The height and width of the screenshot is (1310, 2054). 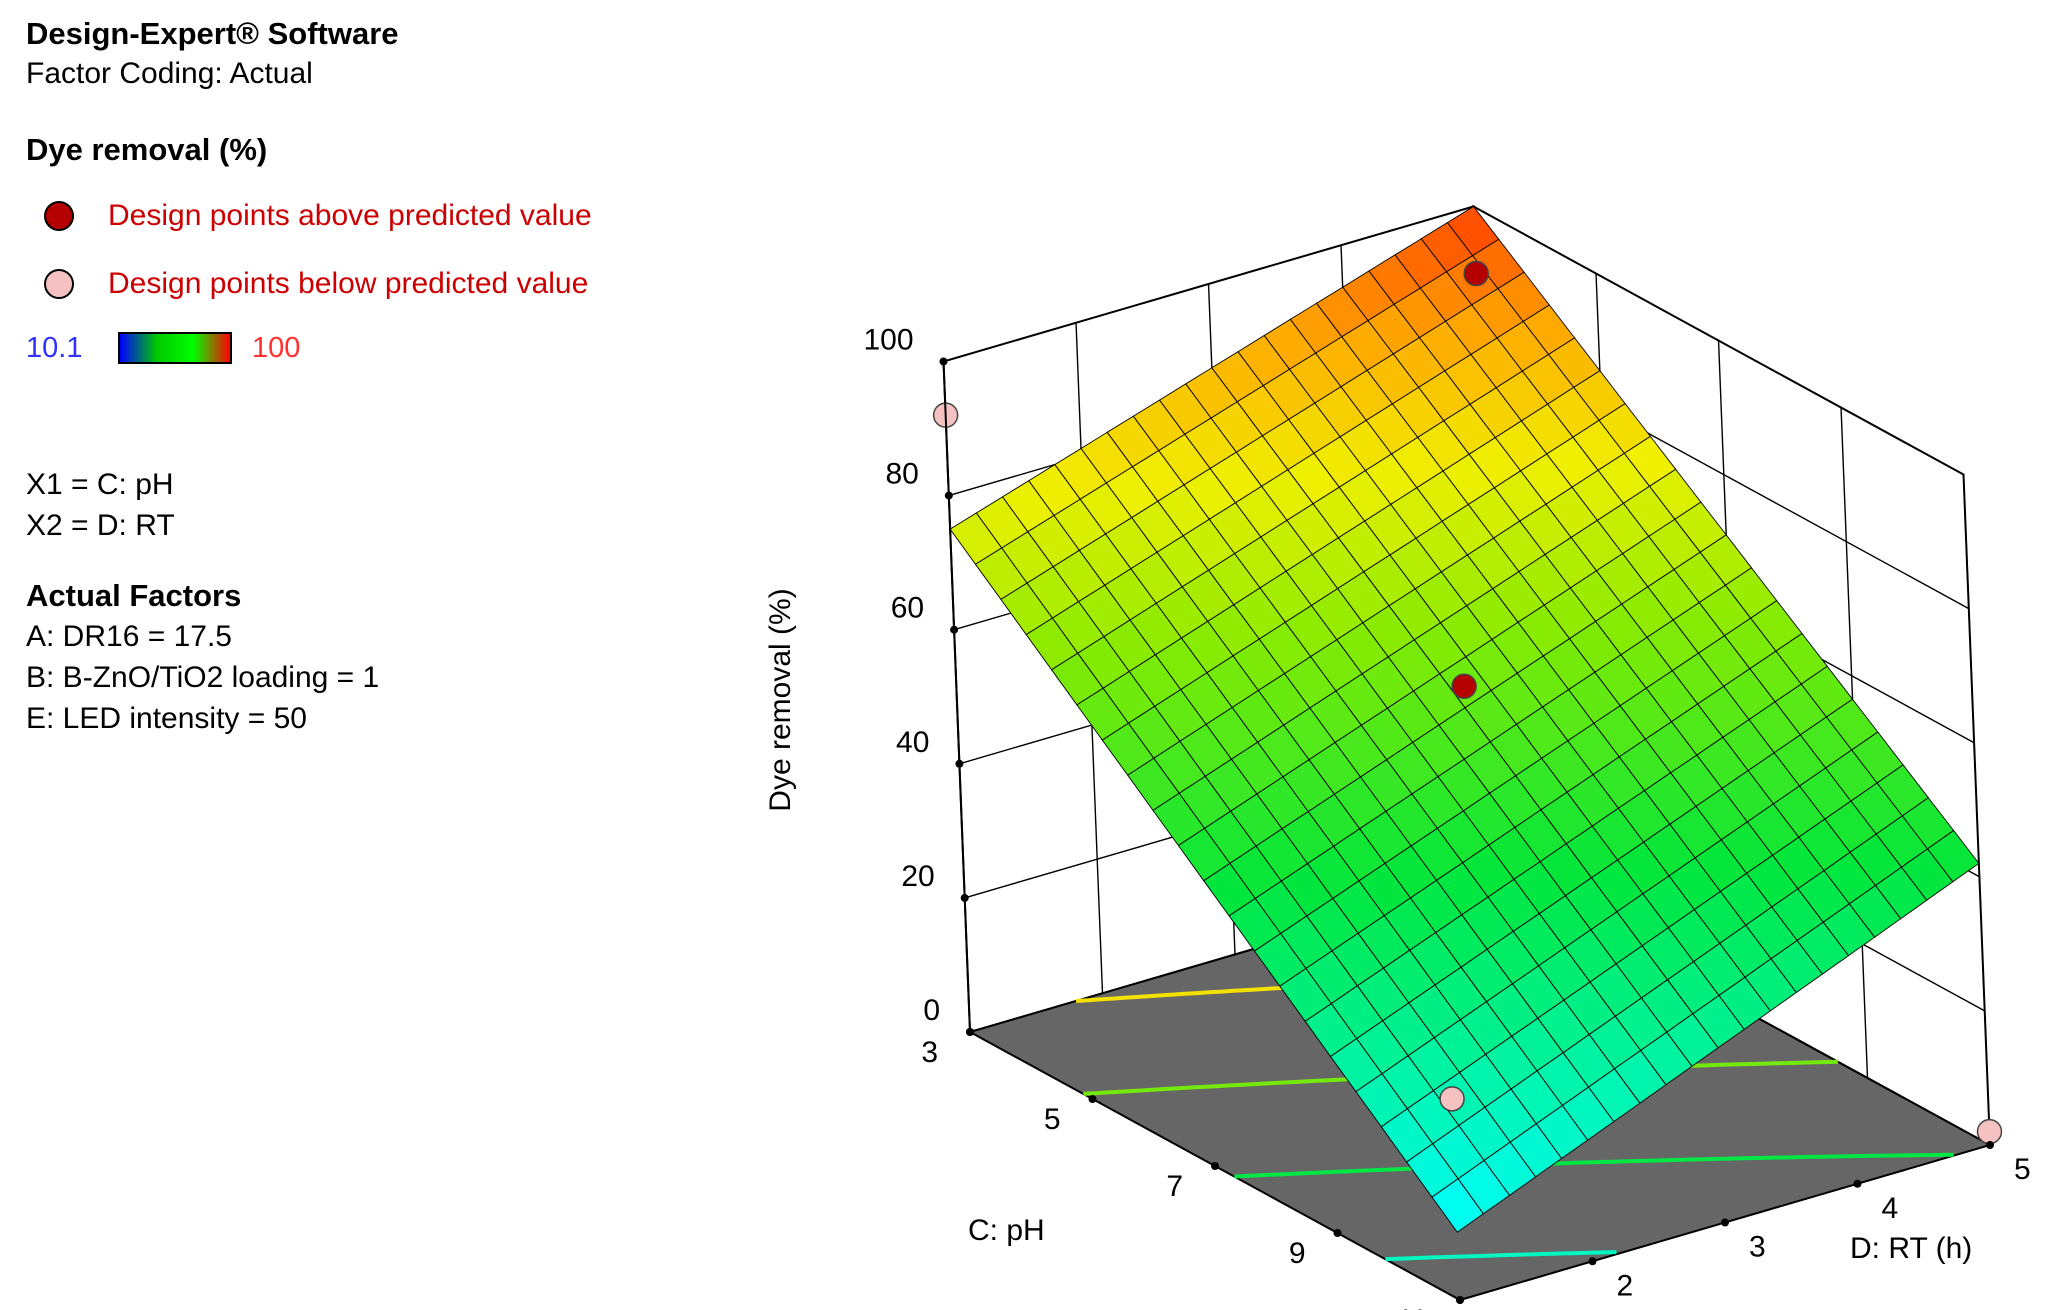 I want to click on x-tick-label: 11, so click(x=1412, y=1307).